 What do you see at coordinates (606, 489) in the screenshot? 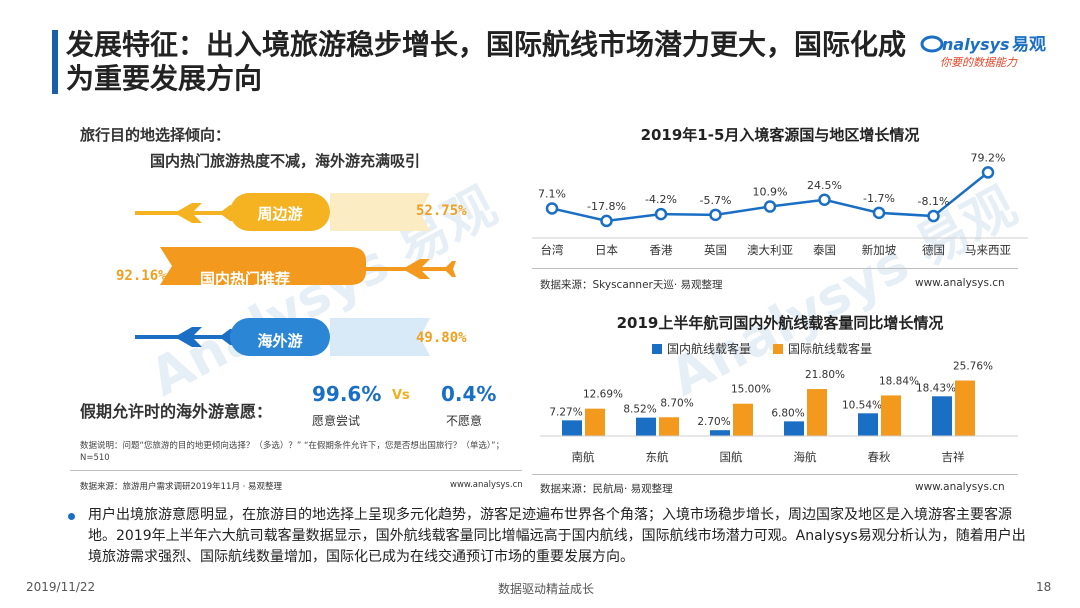
I see `bar-chart-source: 数据来源：民航局· 易观整理` at bounding box center [606, 489].